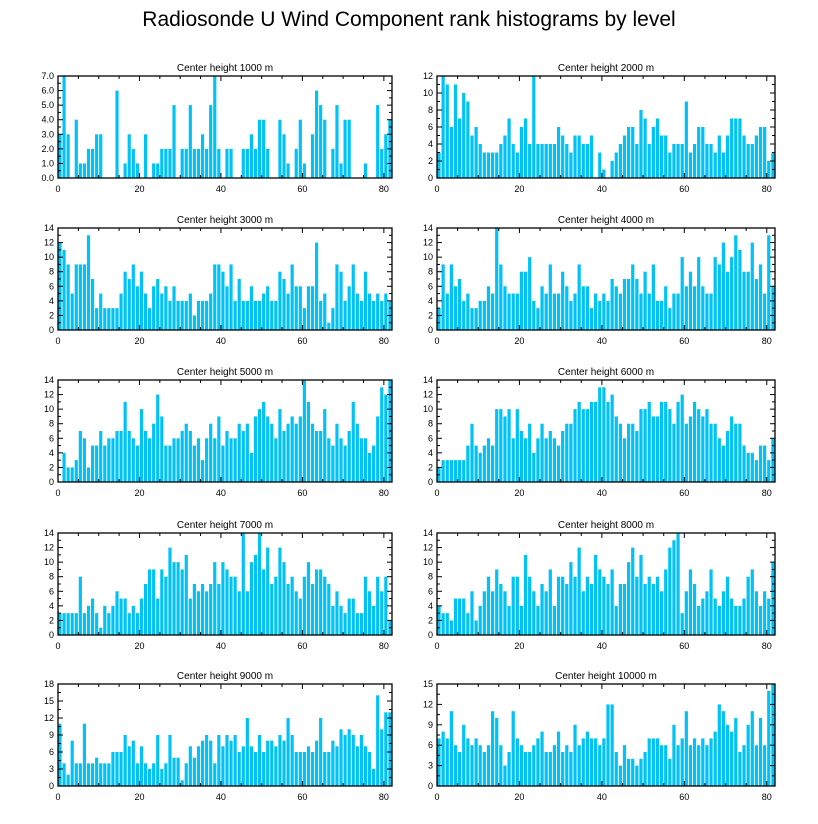 Image resolution: width=818 pixels, height=824 pixels. I want to click on y-tick-label: 12, so click(49, 395).